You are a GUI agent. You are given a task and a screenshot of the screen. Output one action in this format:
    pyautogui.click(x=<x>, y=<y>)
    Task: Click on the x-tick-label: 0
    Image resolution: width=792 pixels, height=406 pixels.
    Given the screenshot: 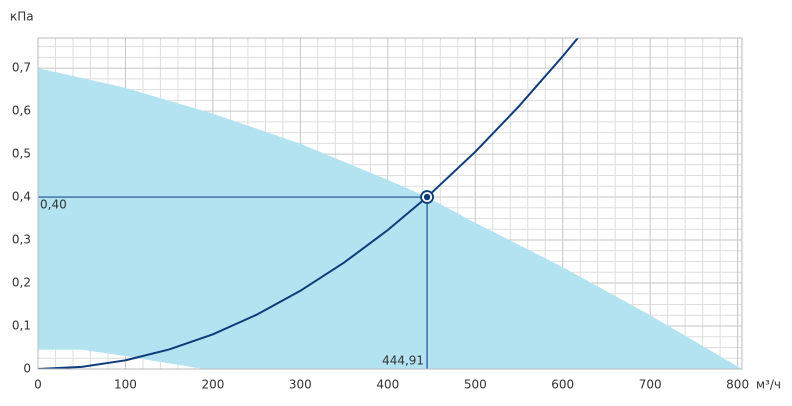 What is the action you would take?
    pyautogui.click(x=38, y=385)
    